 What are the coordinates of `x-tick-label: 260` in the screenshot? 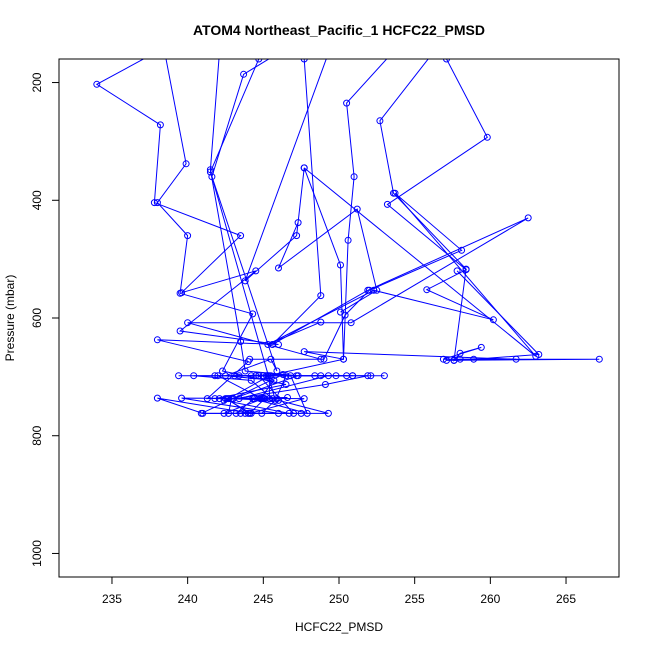 It's located at (490, 599).